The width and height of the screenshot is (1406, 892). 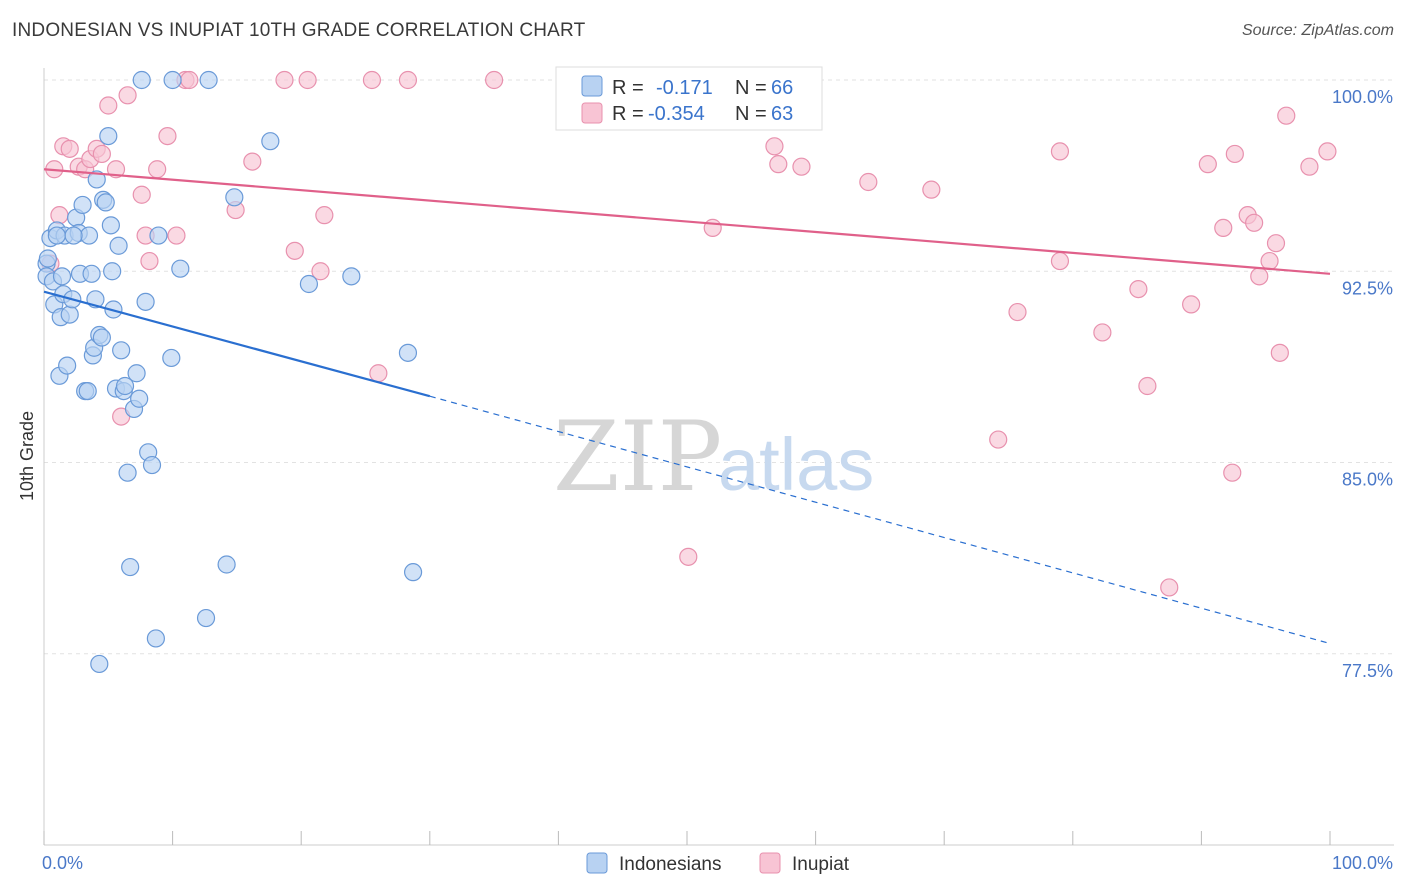 What do you see at coordinates (770, 863) in the screenshot?
I see `legend-inupiat-swatch` at bounding box center [770, 863].